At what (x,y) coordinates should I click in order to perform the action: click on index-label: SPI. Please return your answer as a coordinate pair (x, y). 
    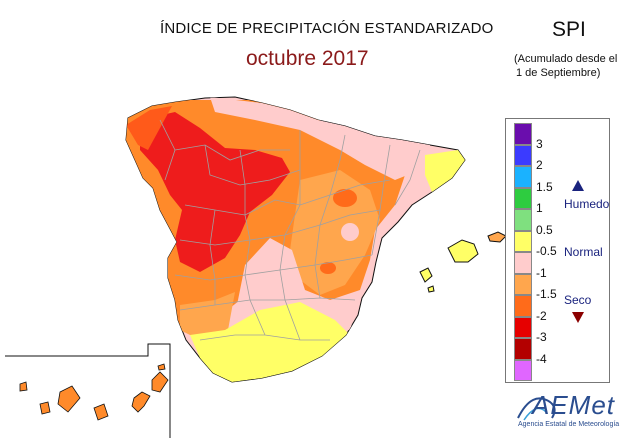
    Looking at the image, I should click on (569, 29).